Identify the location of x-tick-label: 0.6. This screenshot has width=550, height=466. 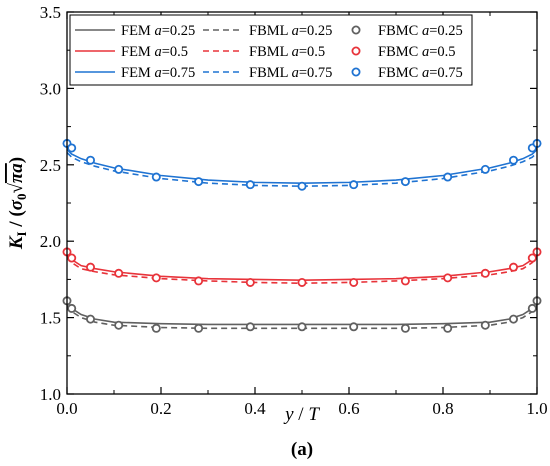
(348, 408).